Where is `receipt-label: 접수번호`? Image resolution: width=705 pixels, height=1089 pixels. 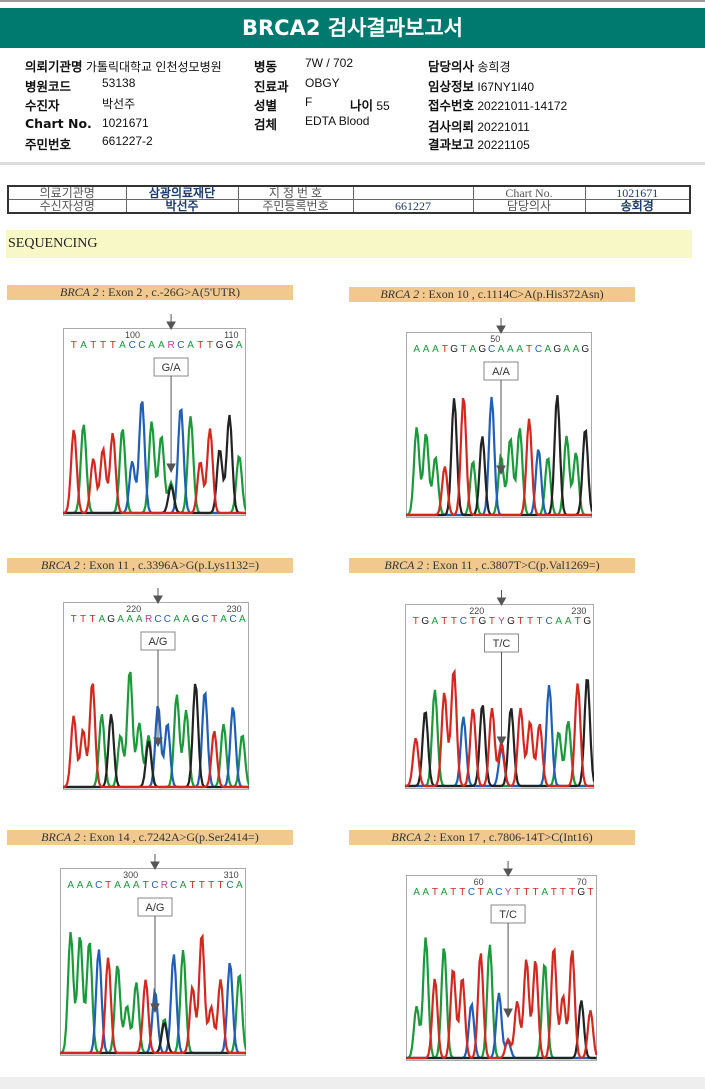
receipt-label: 접수번호 is located at coordinates (451, 105).